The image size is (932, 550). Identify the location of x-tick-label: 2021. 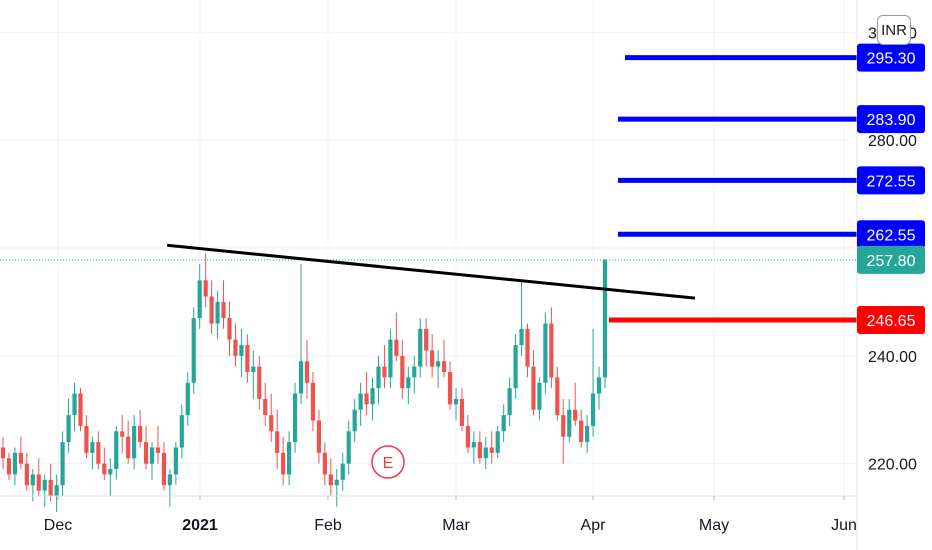
(200, 525).